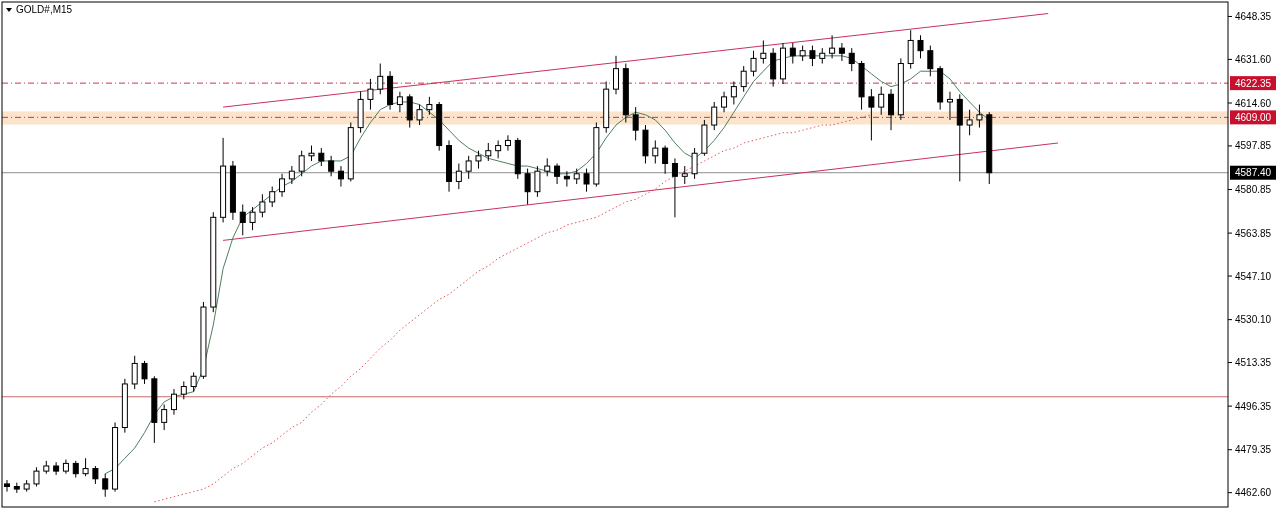  Describe the element at coordinates (1253, 117) in the screenshot. I see `ref-line-label: 4609.00` at that location.